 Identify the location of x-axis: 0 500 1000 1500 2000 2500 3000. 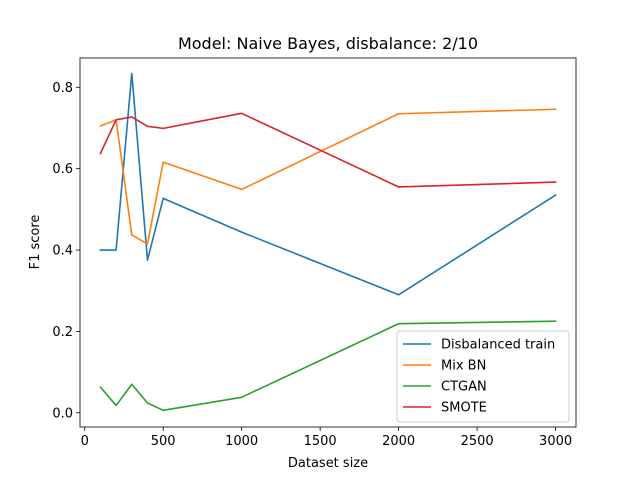
(326, 438).